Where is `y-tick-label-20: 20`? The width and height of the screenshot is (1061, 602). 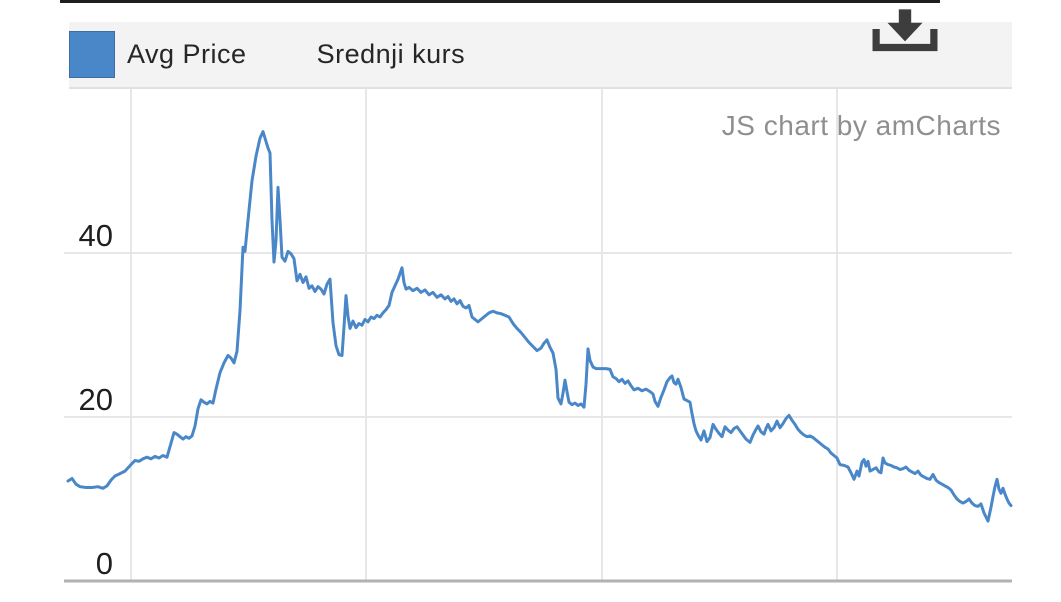 y-tick-label-20: 20 is located at coordinates (95, 399).